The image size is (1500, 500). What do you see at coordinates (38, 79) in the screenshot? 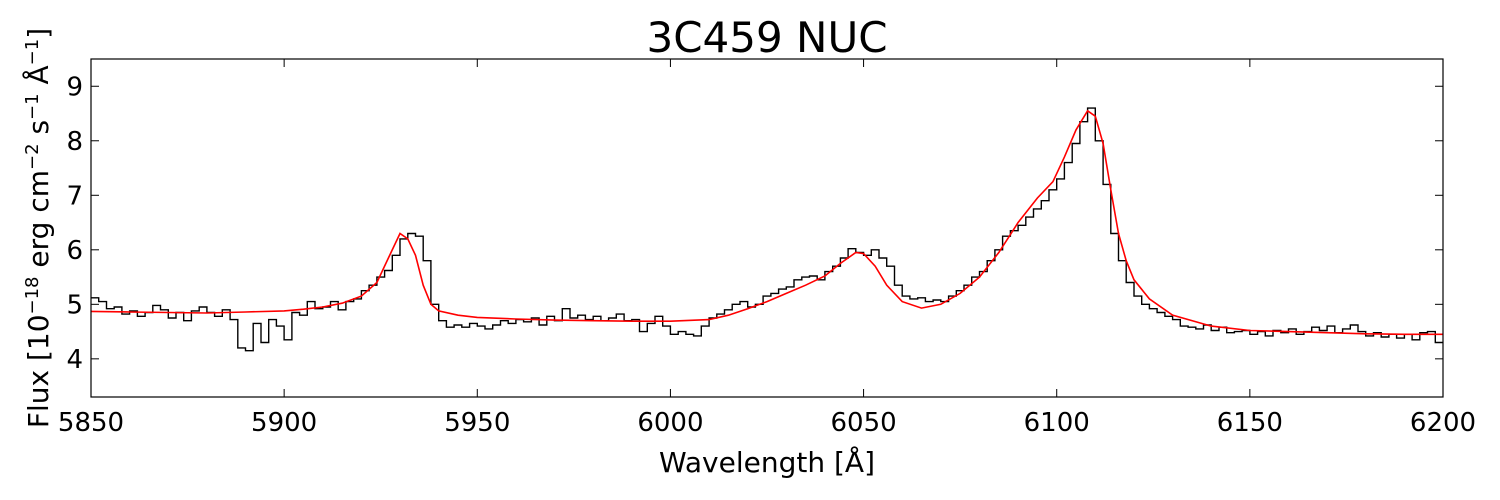
I see `y-label-part: Å` at bounding box center [38, 79].